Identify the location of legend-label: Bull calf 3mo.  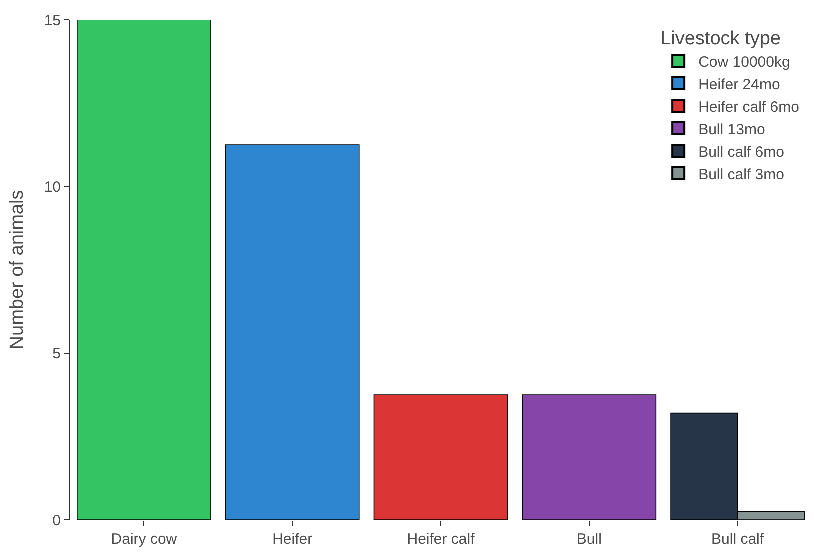
(741, 175).